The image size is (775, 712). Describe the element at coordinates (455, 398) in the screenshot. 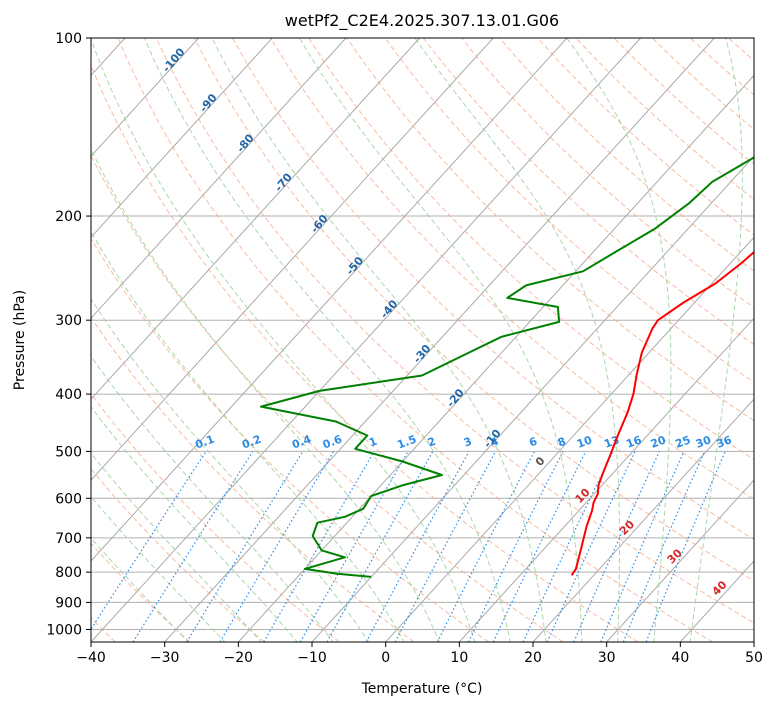

I see `dry-adiabat-label: -20` at that location.